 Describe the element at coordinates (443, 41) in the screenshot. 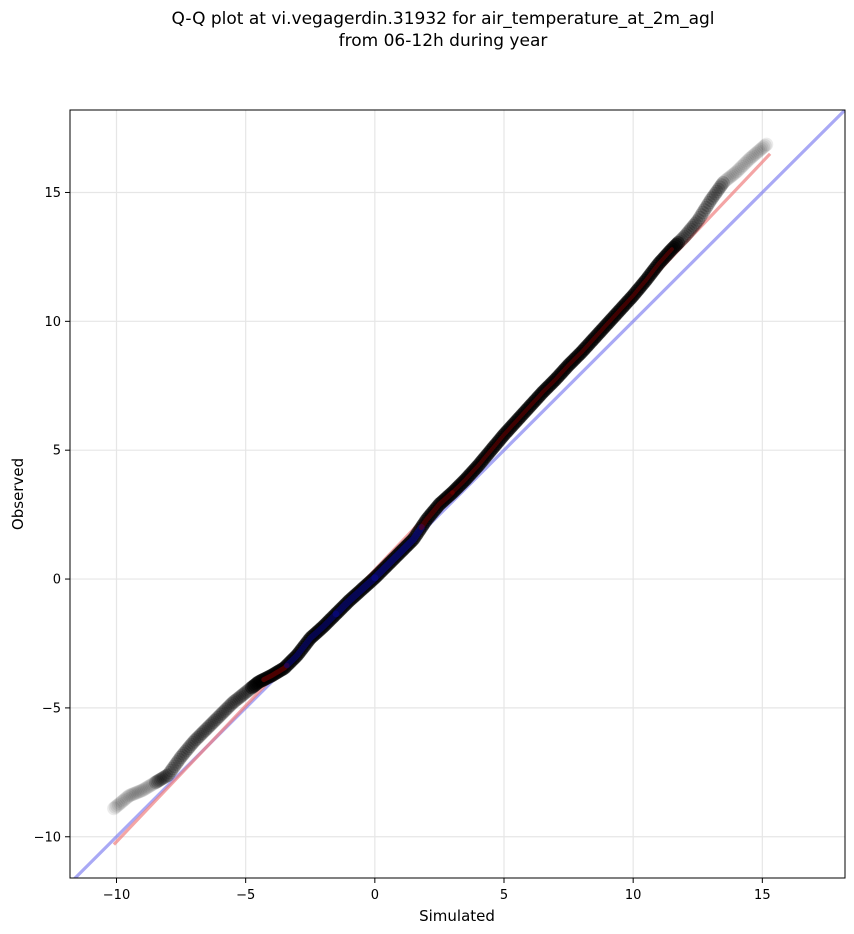

I see `chart-title-line-2: from 06-12h during year` at that location.